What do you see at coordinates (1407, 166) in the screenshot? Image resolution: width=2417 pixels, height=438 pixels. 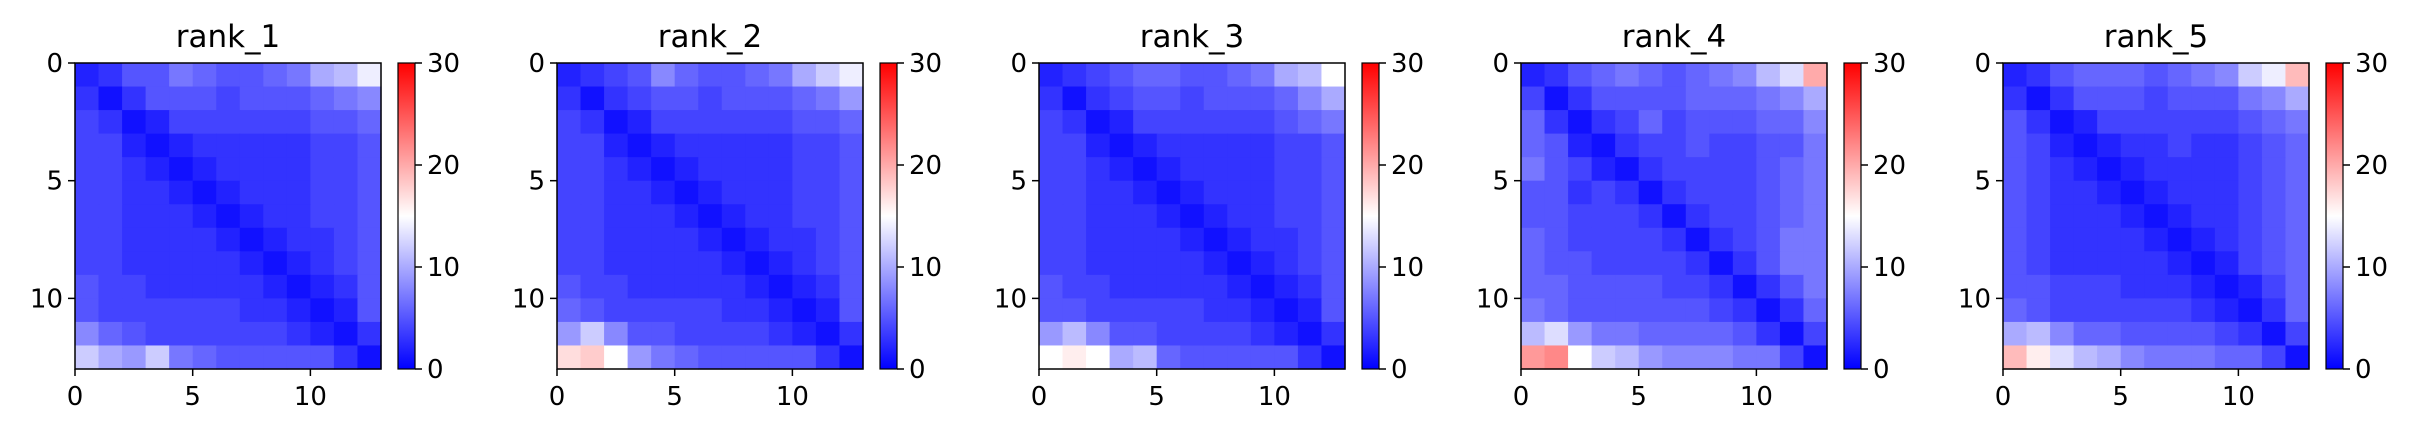 I see `colorbar-tick-label: 20` at bounding box center [1407, 166].